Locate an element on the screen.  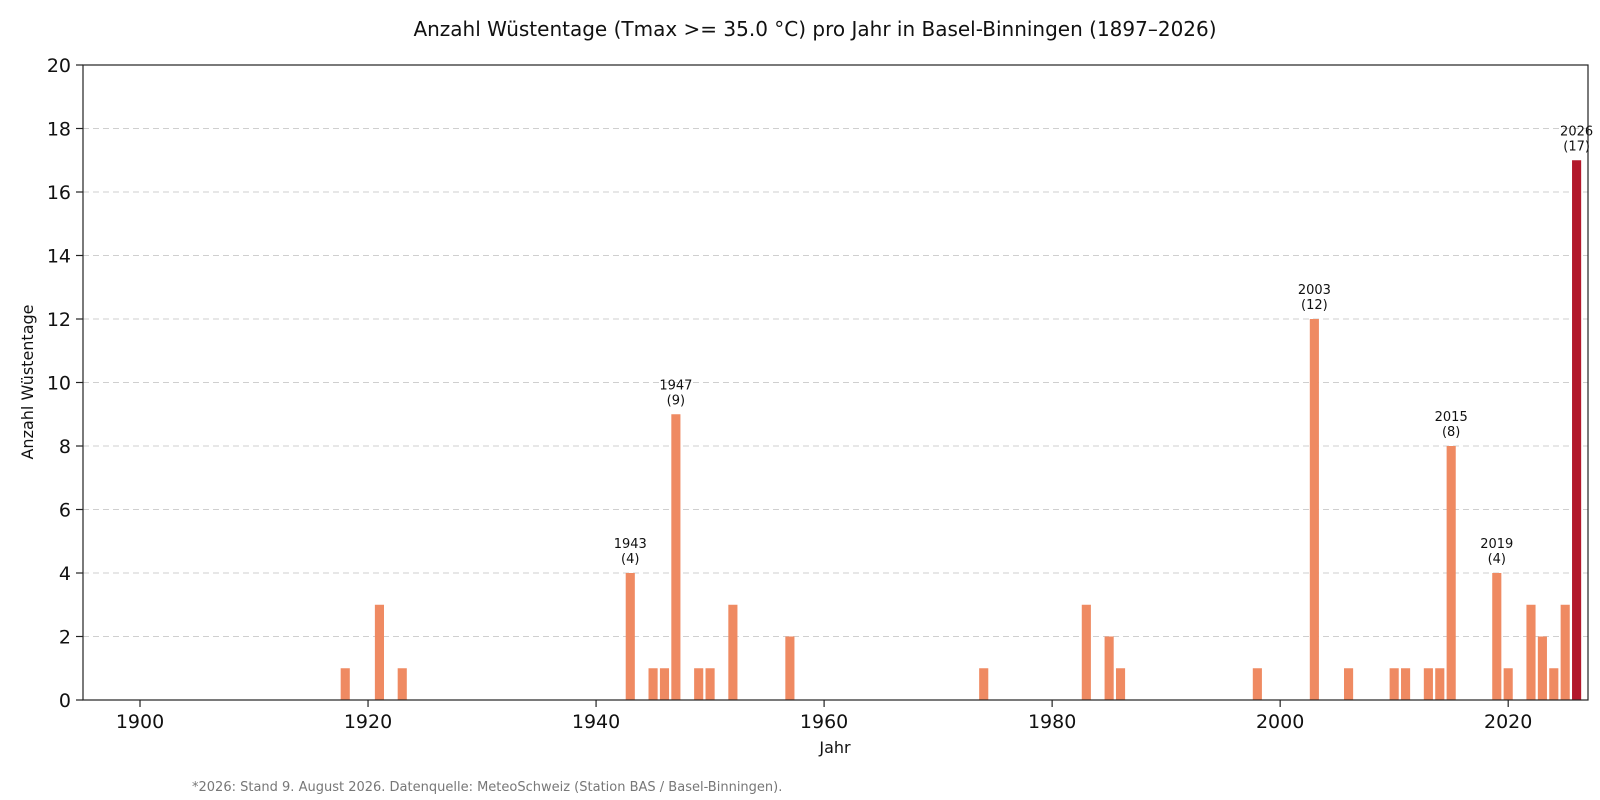
y-tick-label: 20 is located at coordinates (59, 66).